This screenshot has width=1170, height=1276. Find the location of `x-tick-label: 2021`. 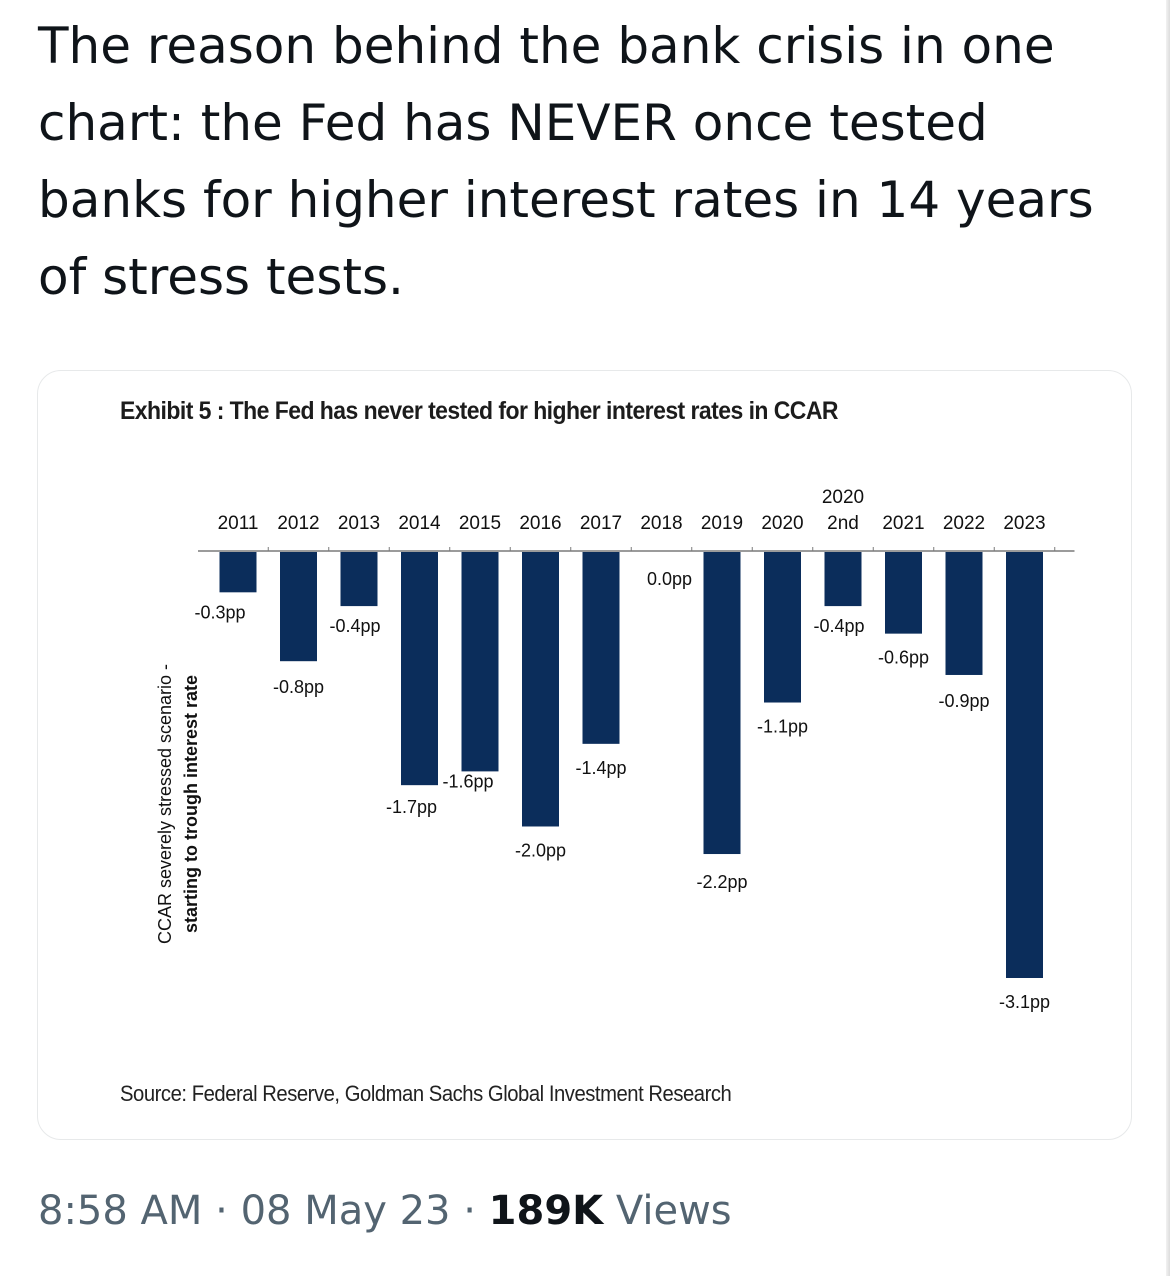

x-tick-label: 2021 is located at coordinates (903, 523).